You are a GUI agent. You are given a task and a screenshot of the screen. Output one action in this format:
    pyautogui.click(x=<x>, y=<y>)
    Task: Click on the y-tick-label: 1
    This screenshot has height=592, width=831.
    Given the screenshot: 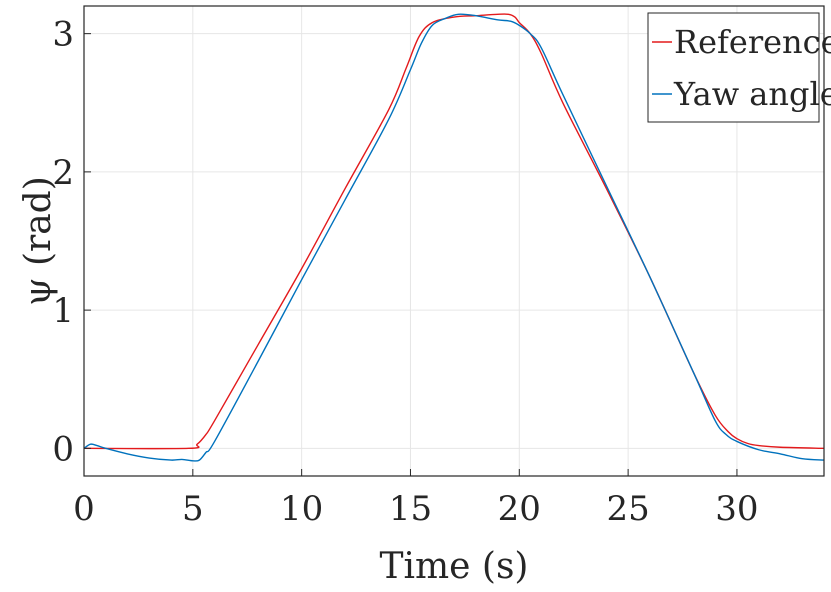 What is the action you would take?
    pyautogui.click(x=63, y=311)
    